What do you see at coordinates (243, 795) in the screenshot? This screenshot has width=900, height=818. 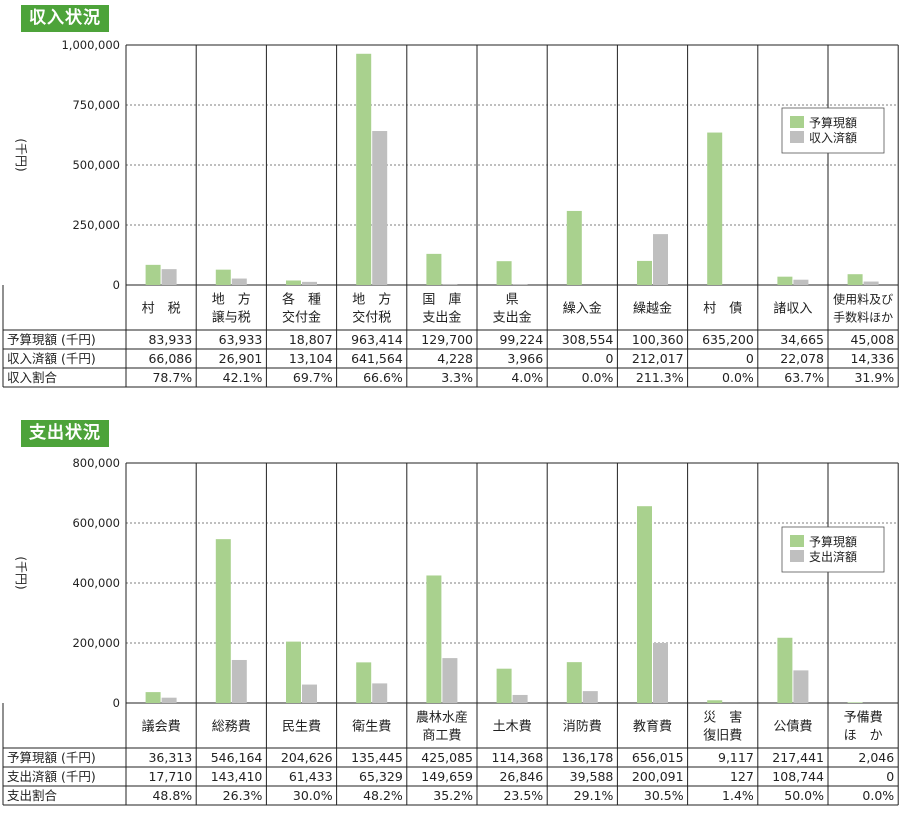 I see `table-cell: 26.3%` at bounding box center [243, 795].